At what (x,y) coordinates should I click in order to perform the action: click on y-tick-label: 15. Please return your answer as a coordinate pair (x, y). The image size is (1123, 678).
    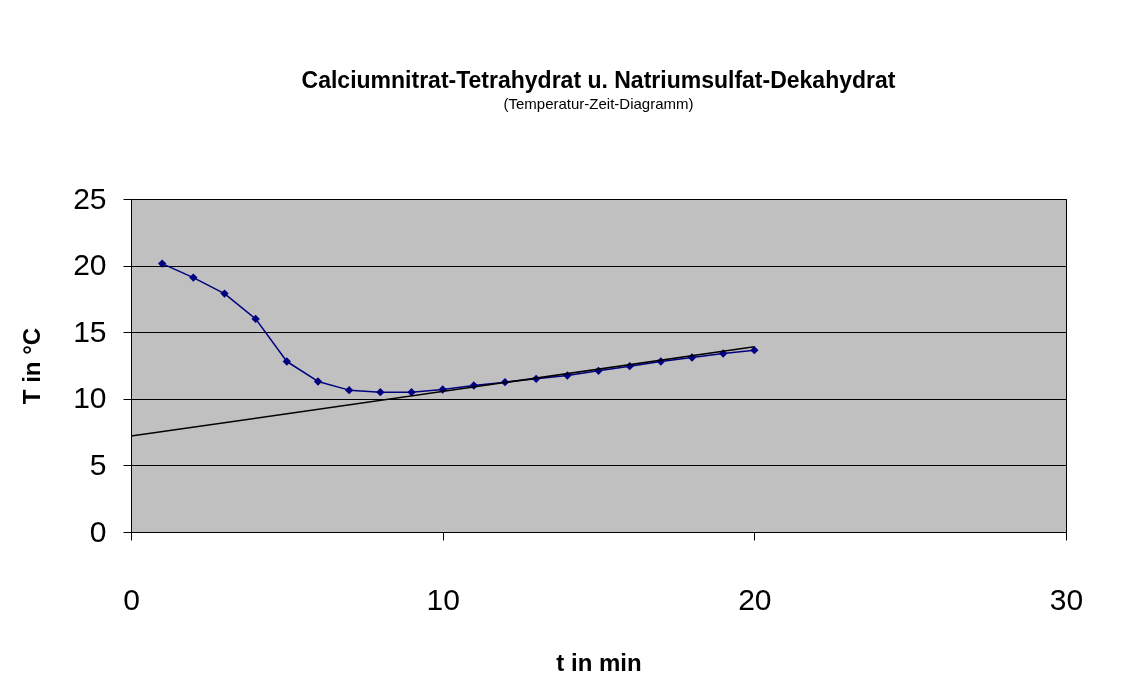
    Looking at the image, I should click on (90, 331).